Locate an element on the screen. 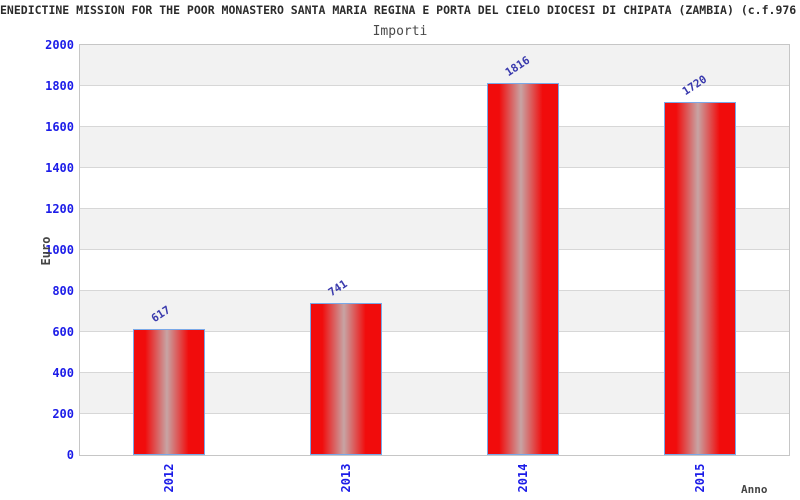 The width and height of the screenshot is (800, 500). bar-2012 is located at coordinates (168, 391).